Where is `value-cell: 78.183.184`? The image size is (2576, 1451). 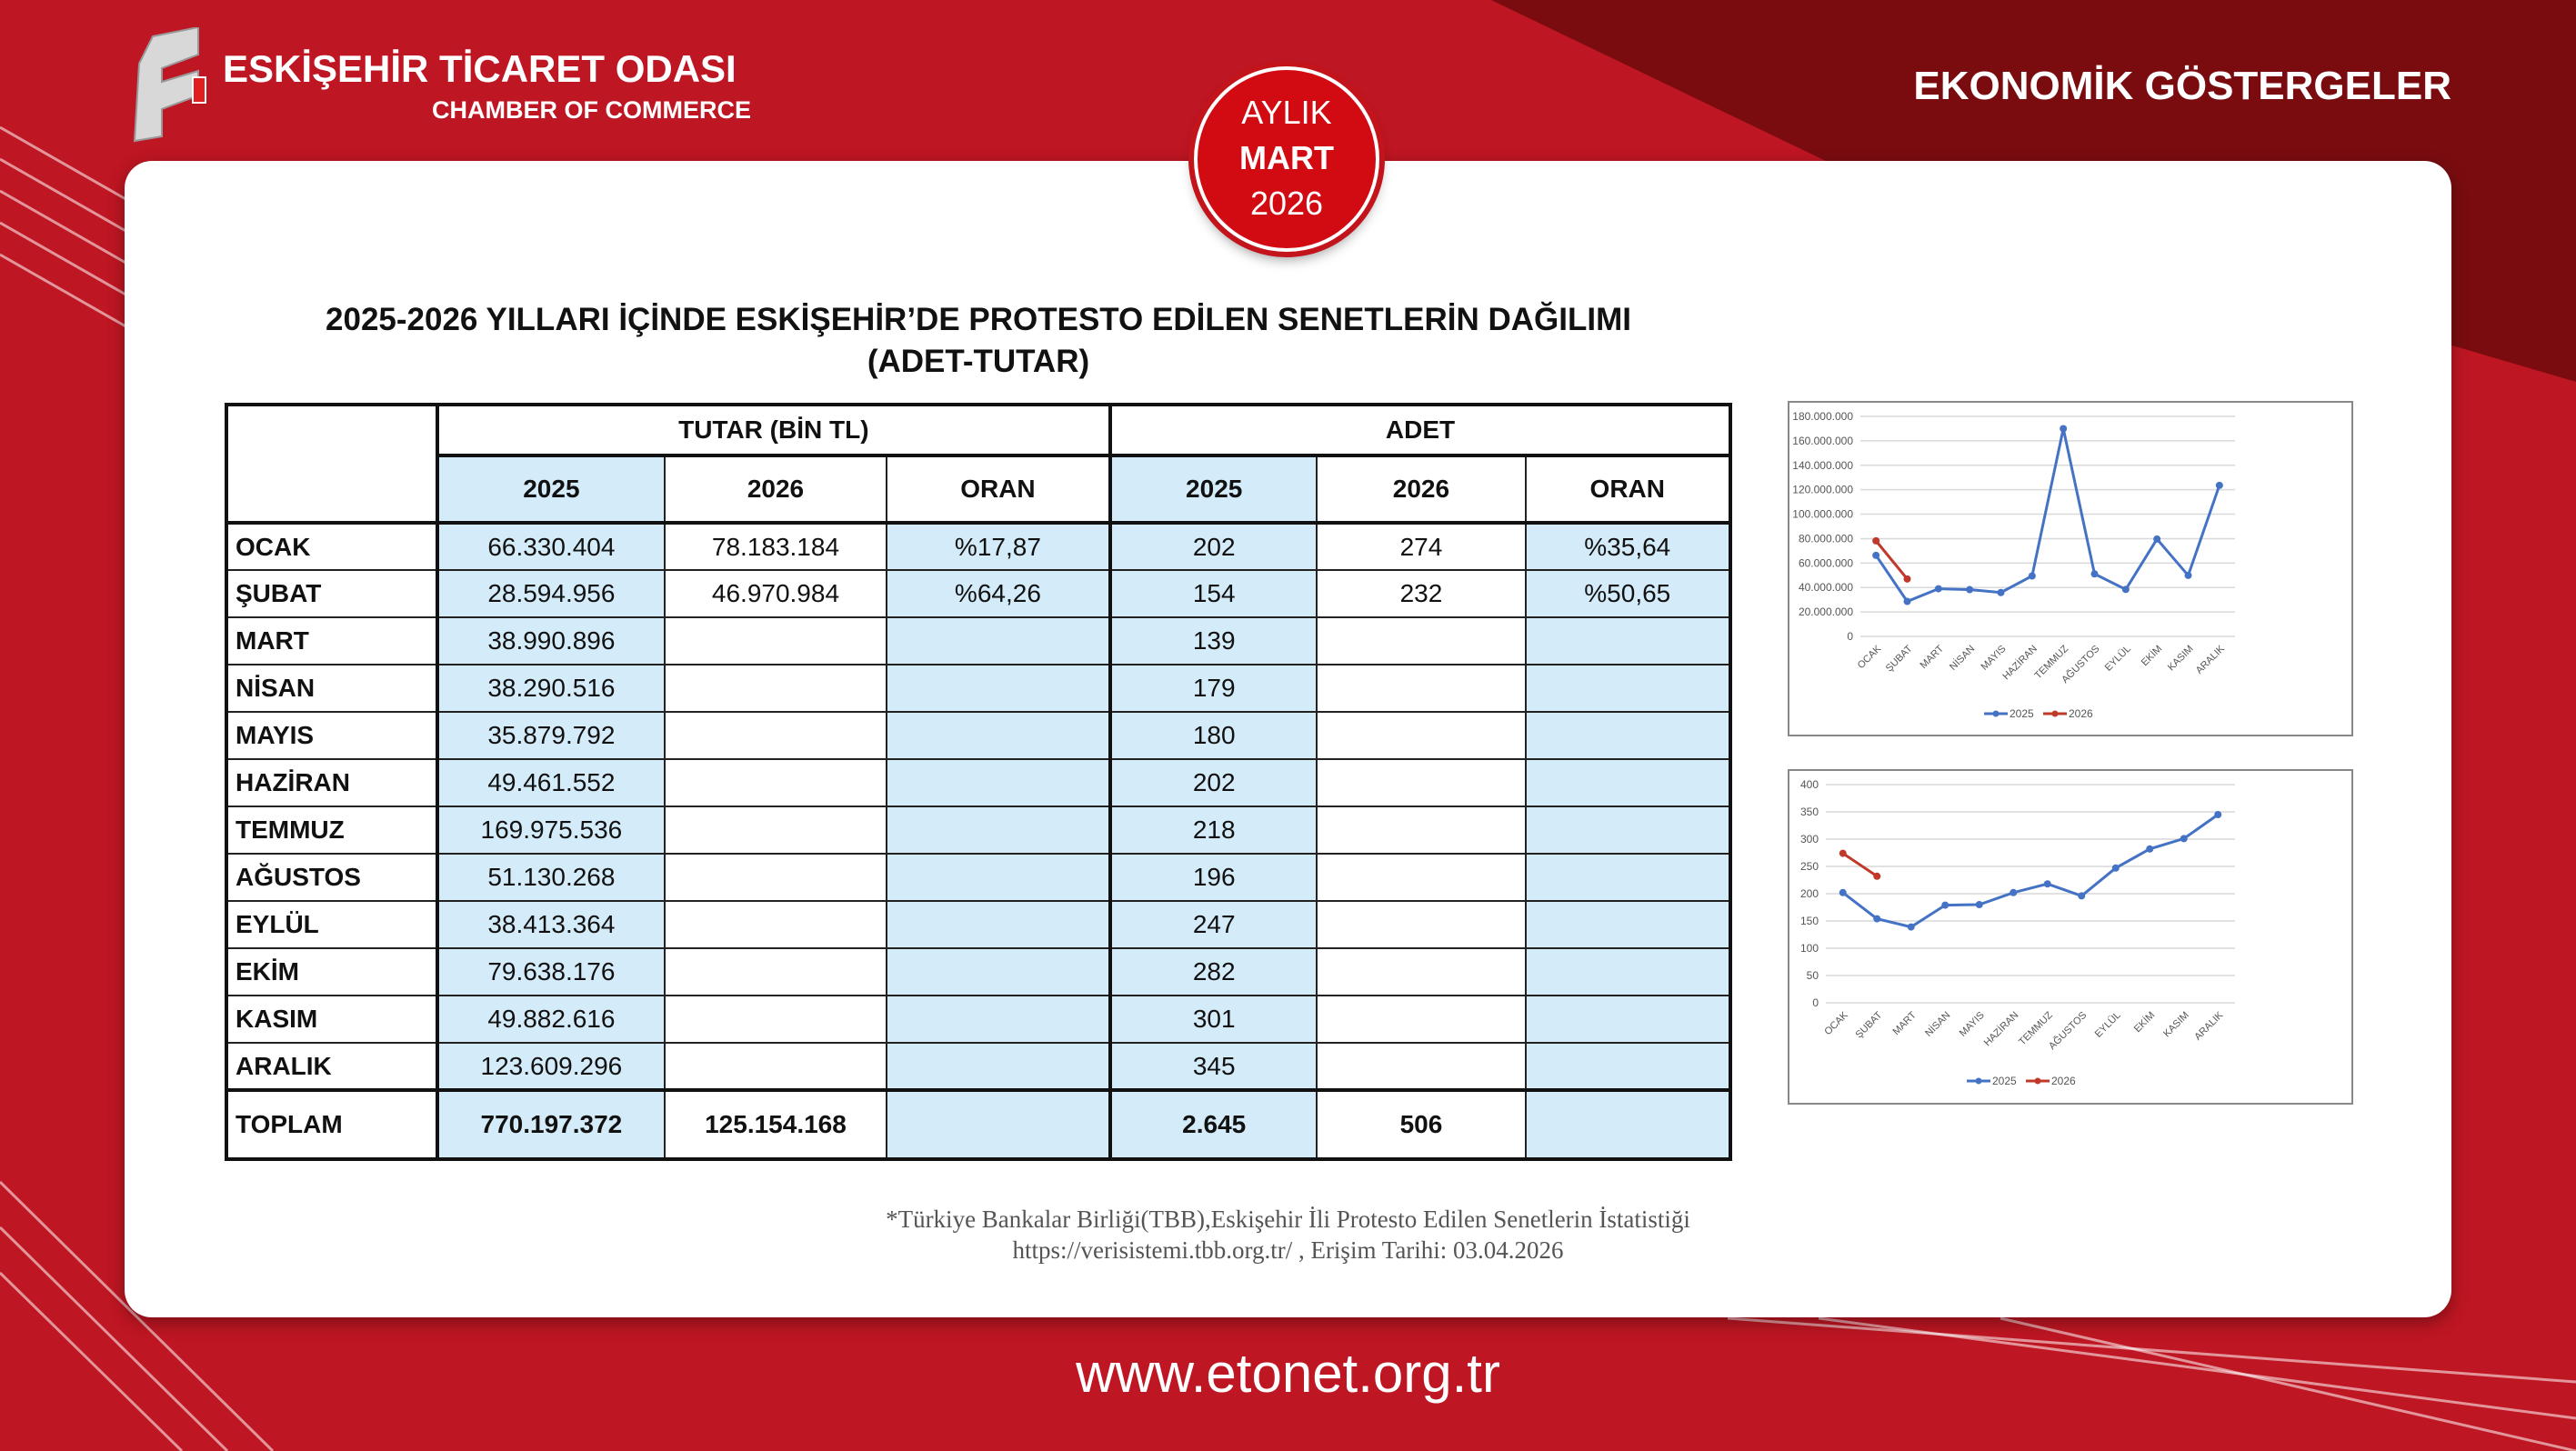
value-cell: 78.183.184 is located at coordinates (775, 546).